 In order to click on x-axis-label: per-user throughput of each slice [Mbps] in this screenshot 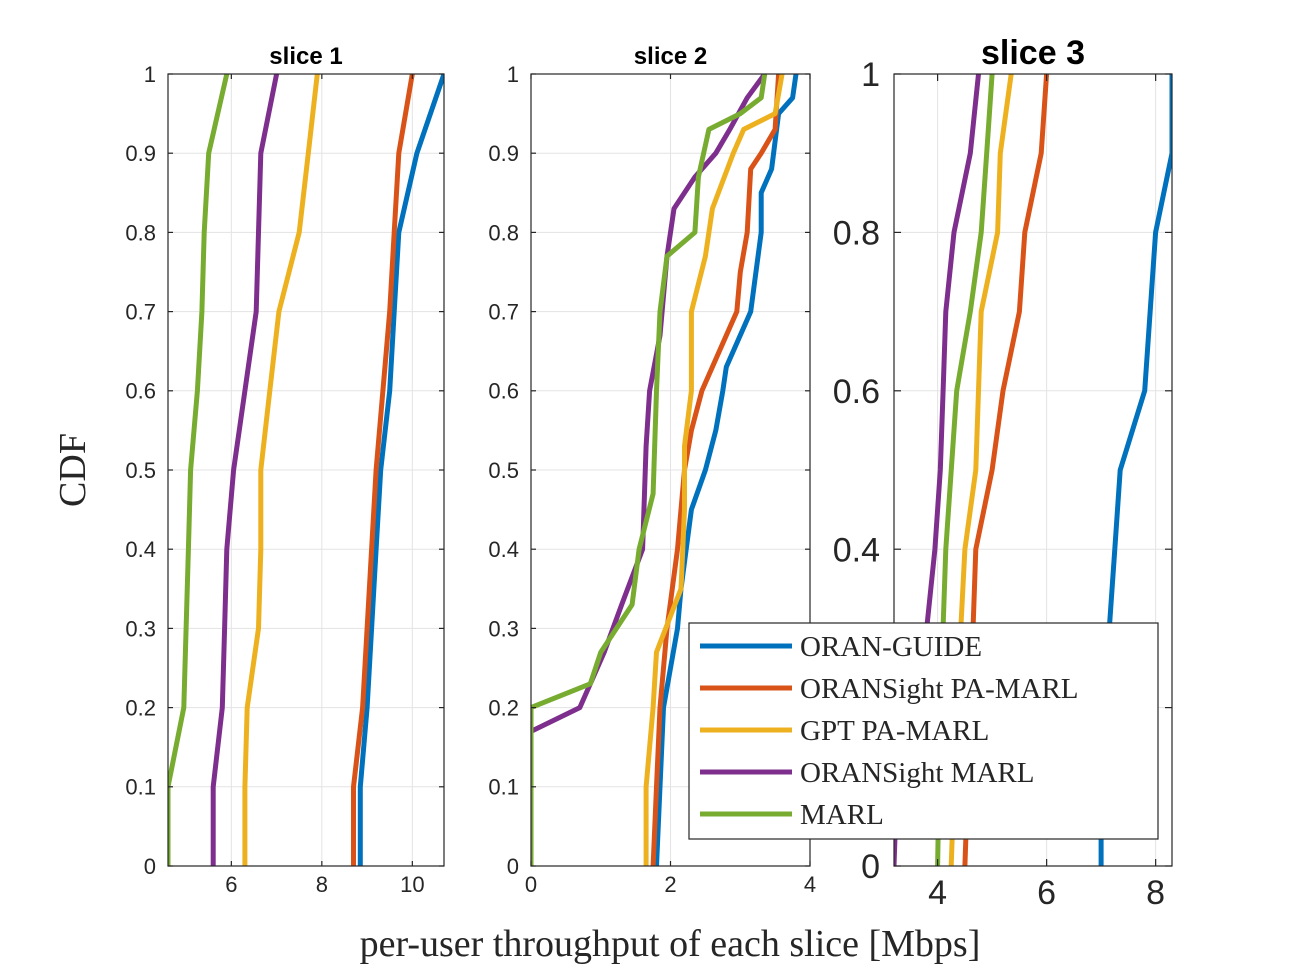, I will do `click(670, 944)`.